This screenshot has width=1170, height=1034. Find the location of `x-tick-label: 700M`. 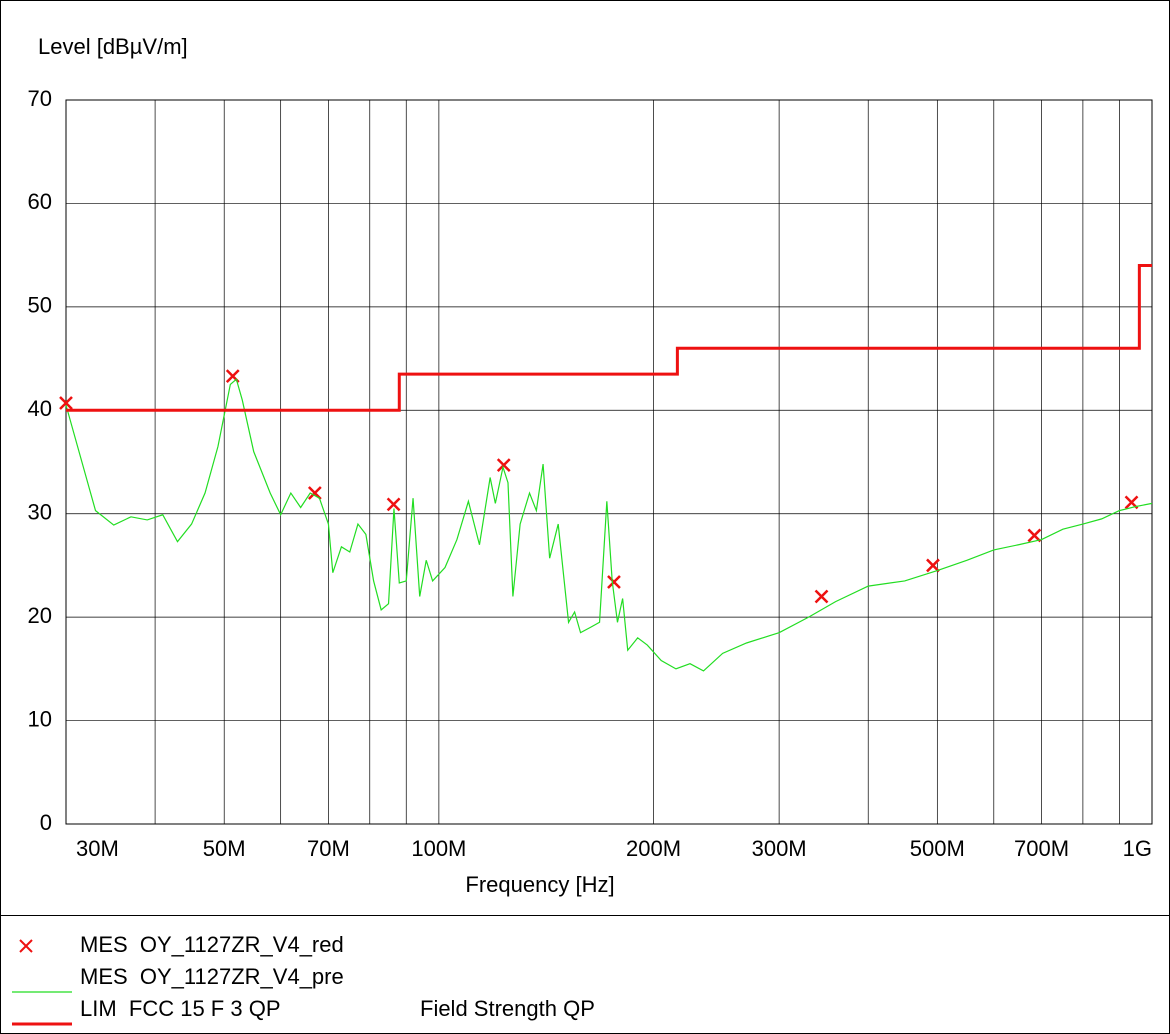

x-tick-label: 700M is located at coordinates (1041, 848).